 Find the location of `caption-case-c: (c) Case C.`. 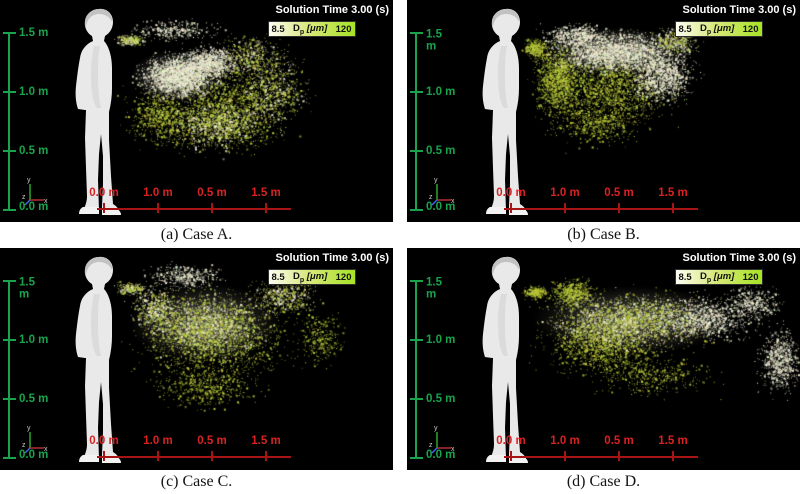

caption-case-c: (c) Case C. is located at coordinates (196, 482).